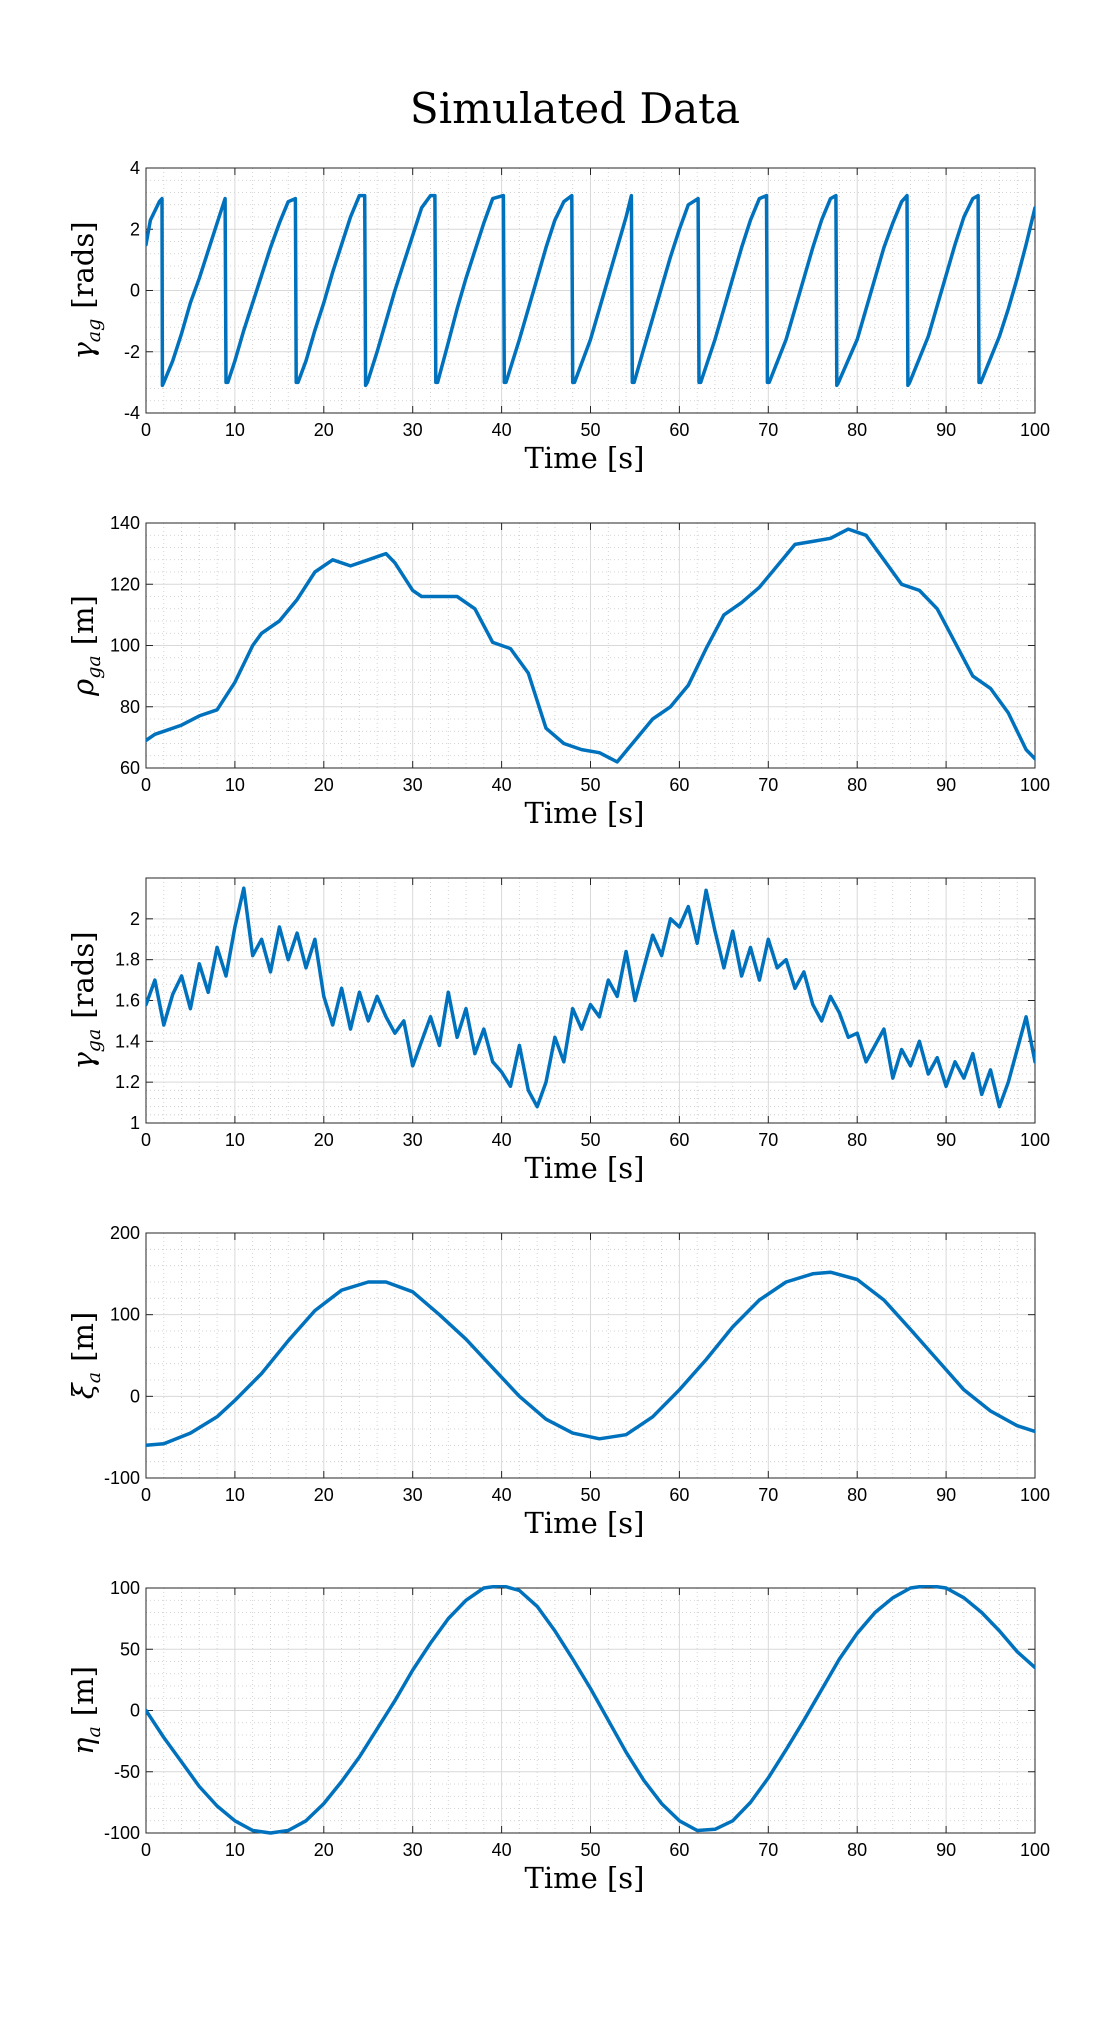 This screenshot has width=1120, height=2032. I want to click on y-axis-label: ξa [m], so click(85, 1355).